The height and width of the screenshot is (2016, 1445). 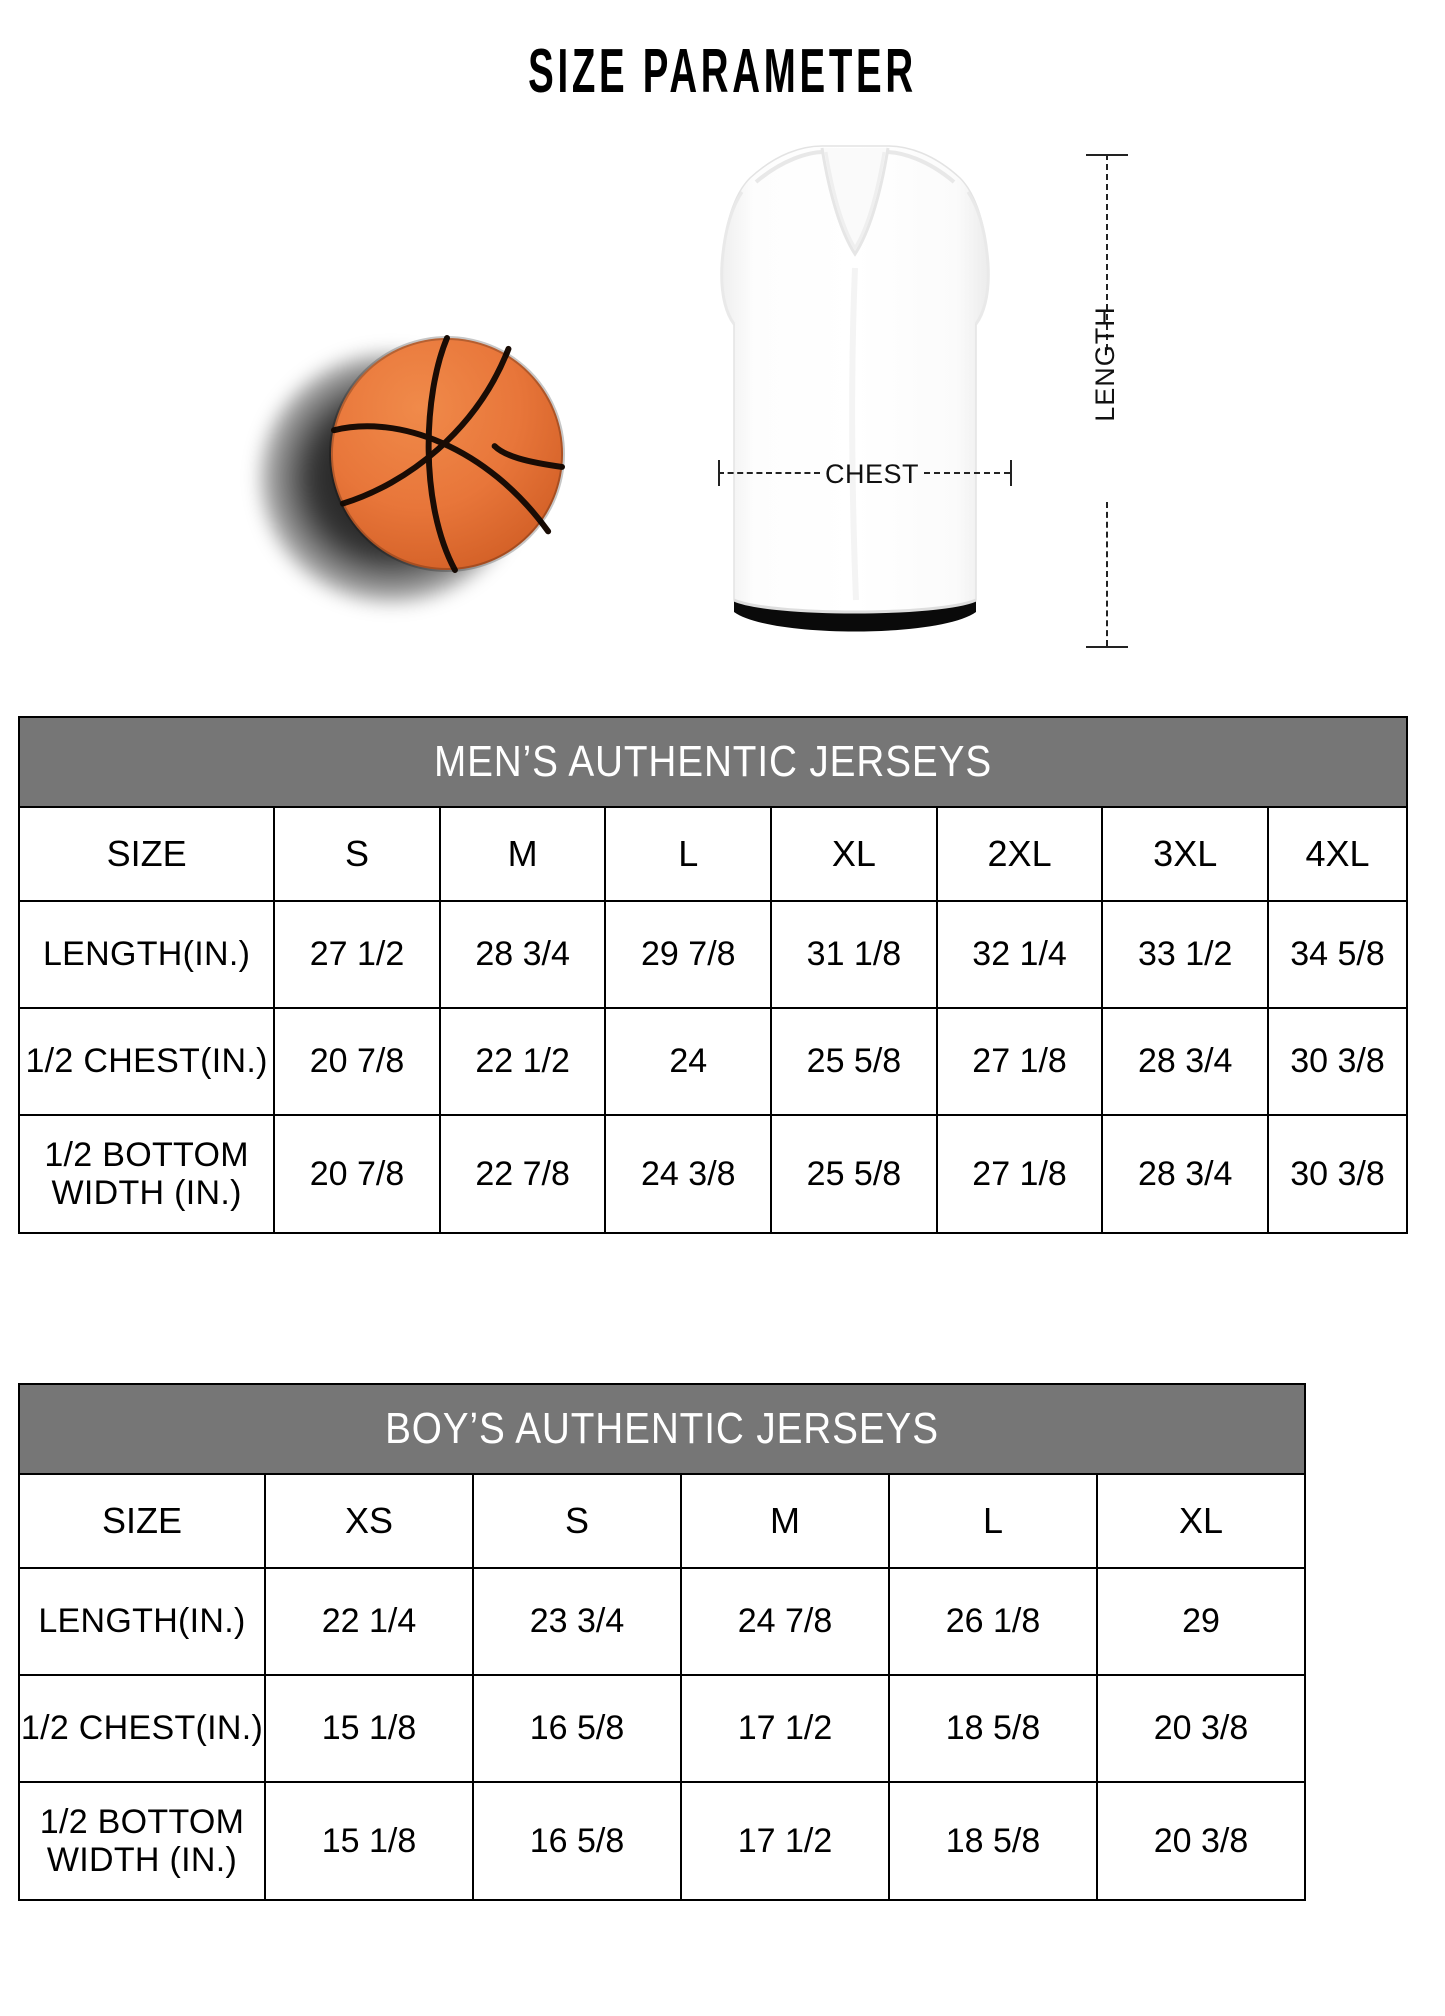 What do you see at coordinates (357, 1174) in the screenshot?
I see `mens-bottom-s: 20 7/8` at bounding box center [357, 1174].